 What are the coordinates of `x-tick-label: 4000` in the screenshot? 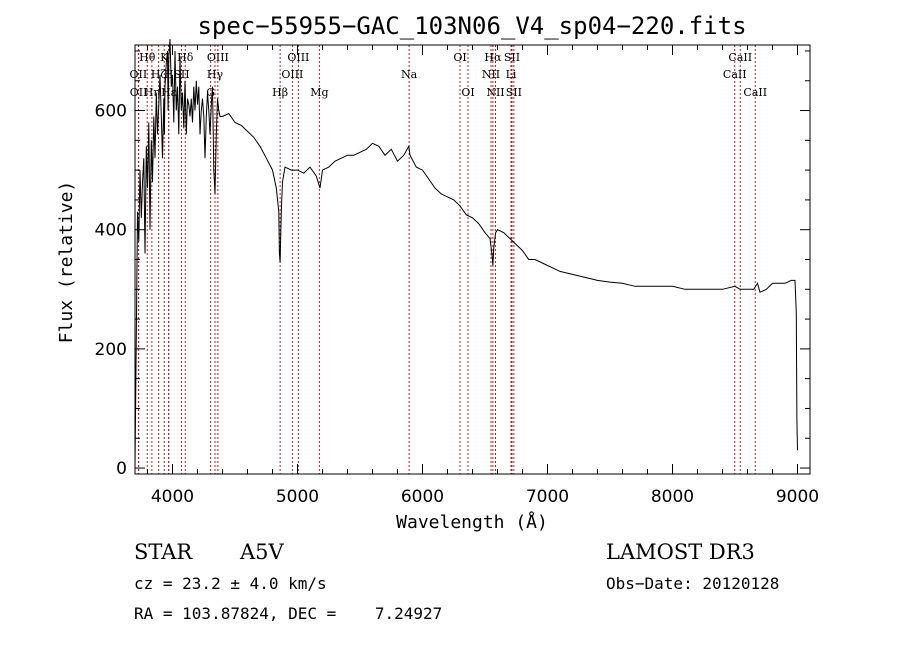 It's located at (172, 497).